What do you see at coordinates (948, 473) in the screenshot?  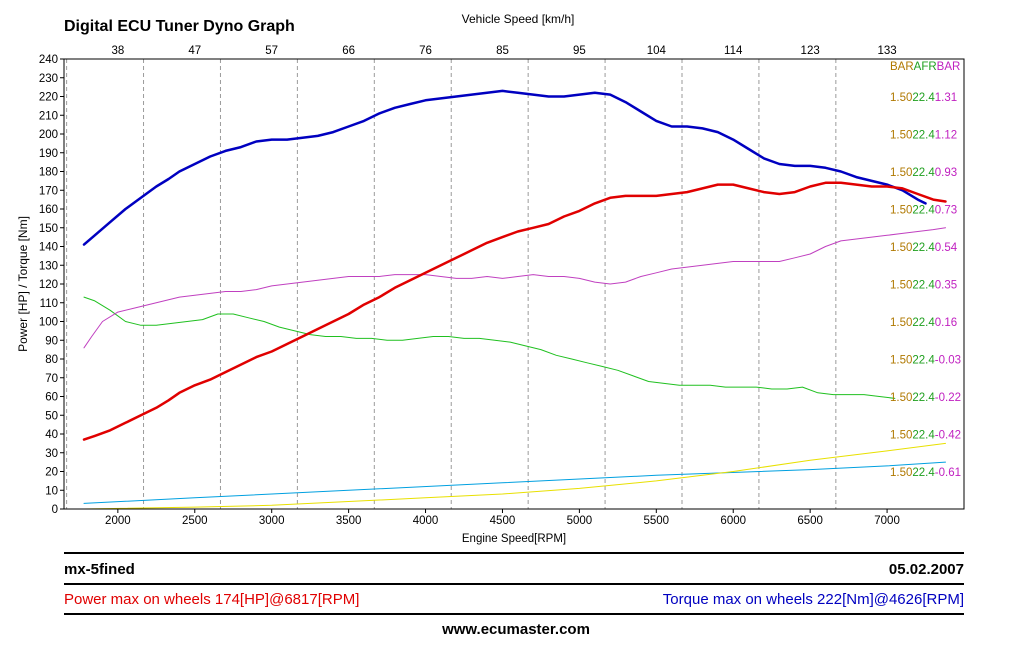 I see `right-label-value: -0.61` at bounding box center [948, 473].